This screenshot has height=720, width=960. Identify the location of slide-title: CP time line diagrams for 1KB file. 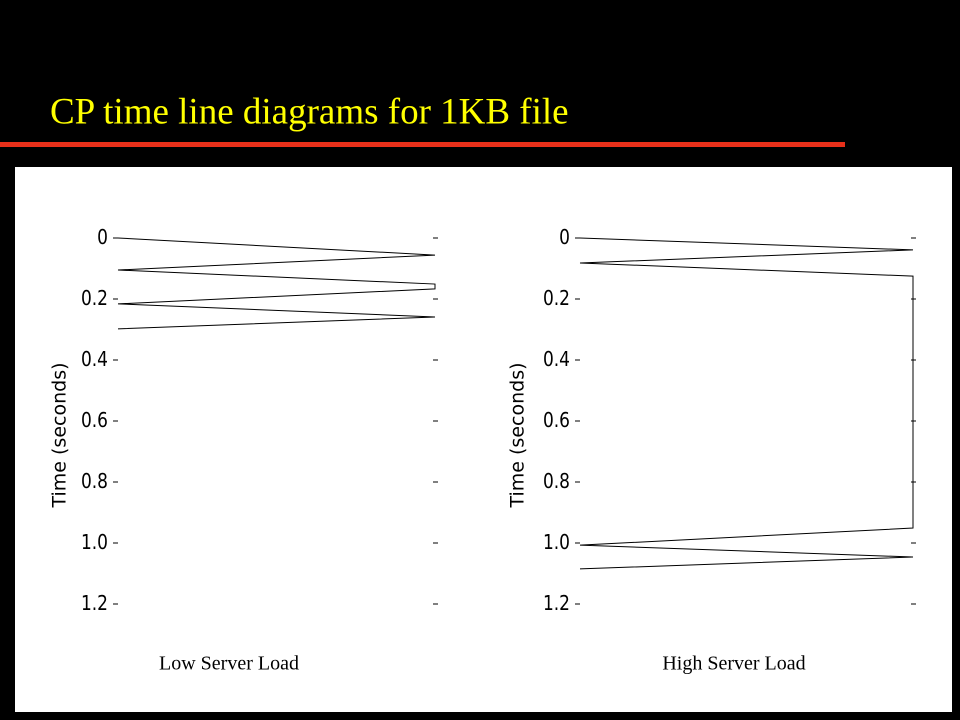
(309, 111).